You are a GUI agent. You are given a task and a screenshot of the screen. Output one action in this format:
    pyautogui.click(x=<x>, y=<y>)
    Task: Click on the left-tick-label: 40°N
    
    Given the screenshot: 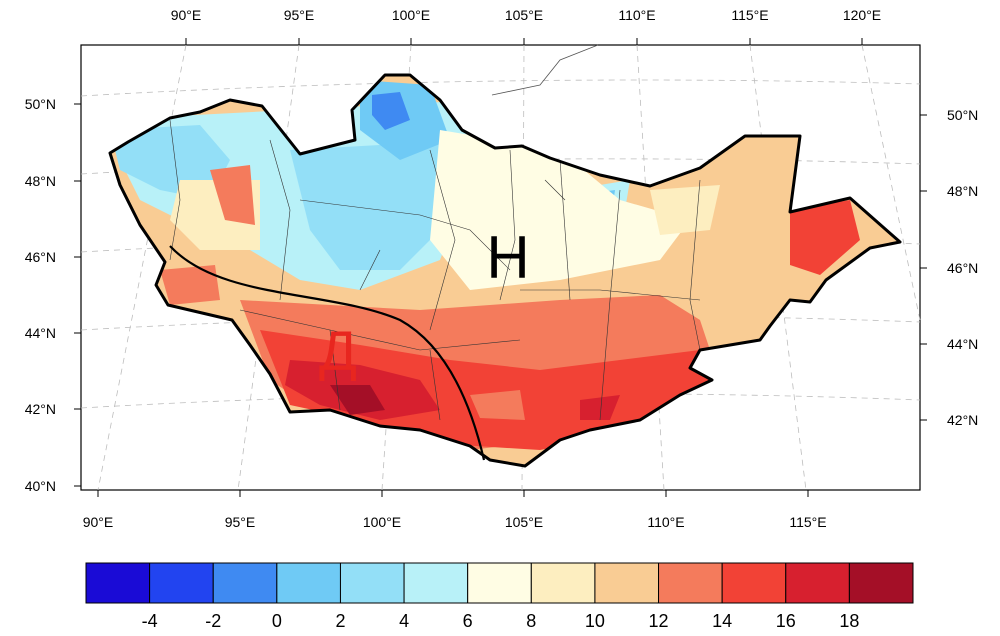 What is the action you would take?
    pyautogui.click(x=40, y=486)
    